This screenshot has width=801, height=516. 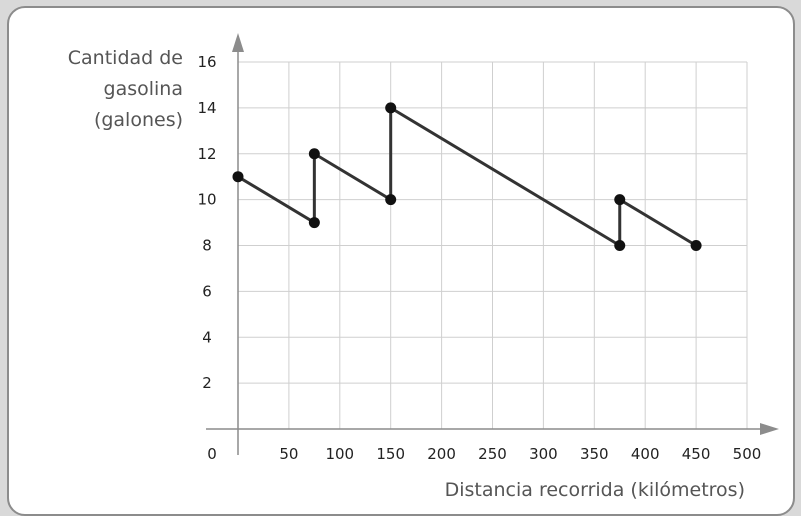 What do you see at coordinates (138, 120) in the screenshot?
I see `y-axis-title-line: (galones)` at bounding box center [138, 120].